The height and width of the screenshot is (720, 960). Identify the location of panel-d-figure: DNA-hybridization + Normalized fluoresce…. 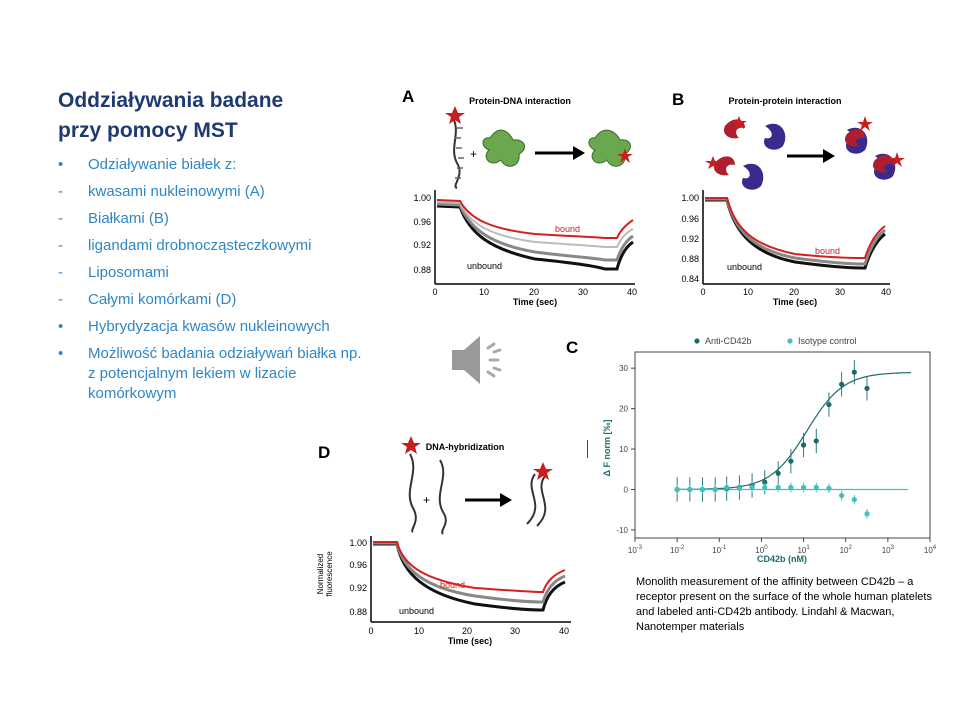
(443, 541).